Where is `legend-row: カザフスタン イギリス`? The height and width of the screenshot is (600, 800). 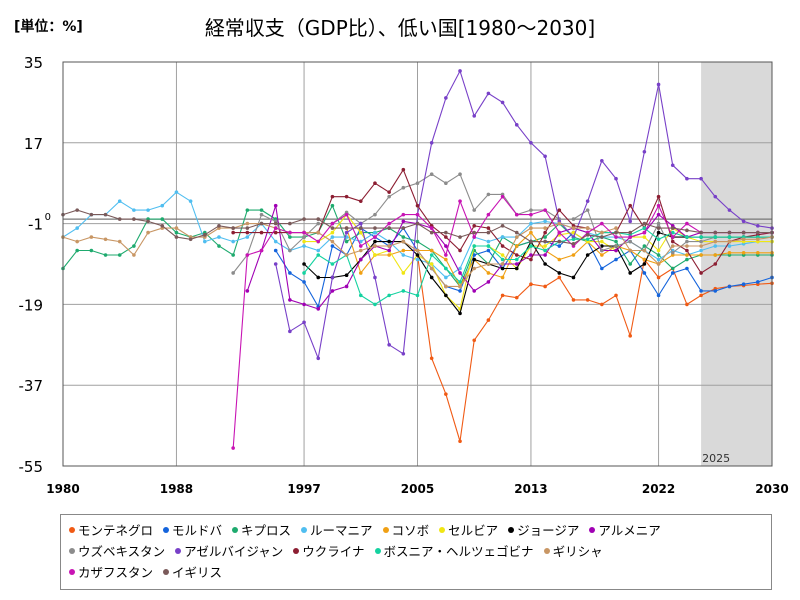
legend-row: カザフスタン イギリス is located at coordinates (416, 572).